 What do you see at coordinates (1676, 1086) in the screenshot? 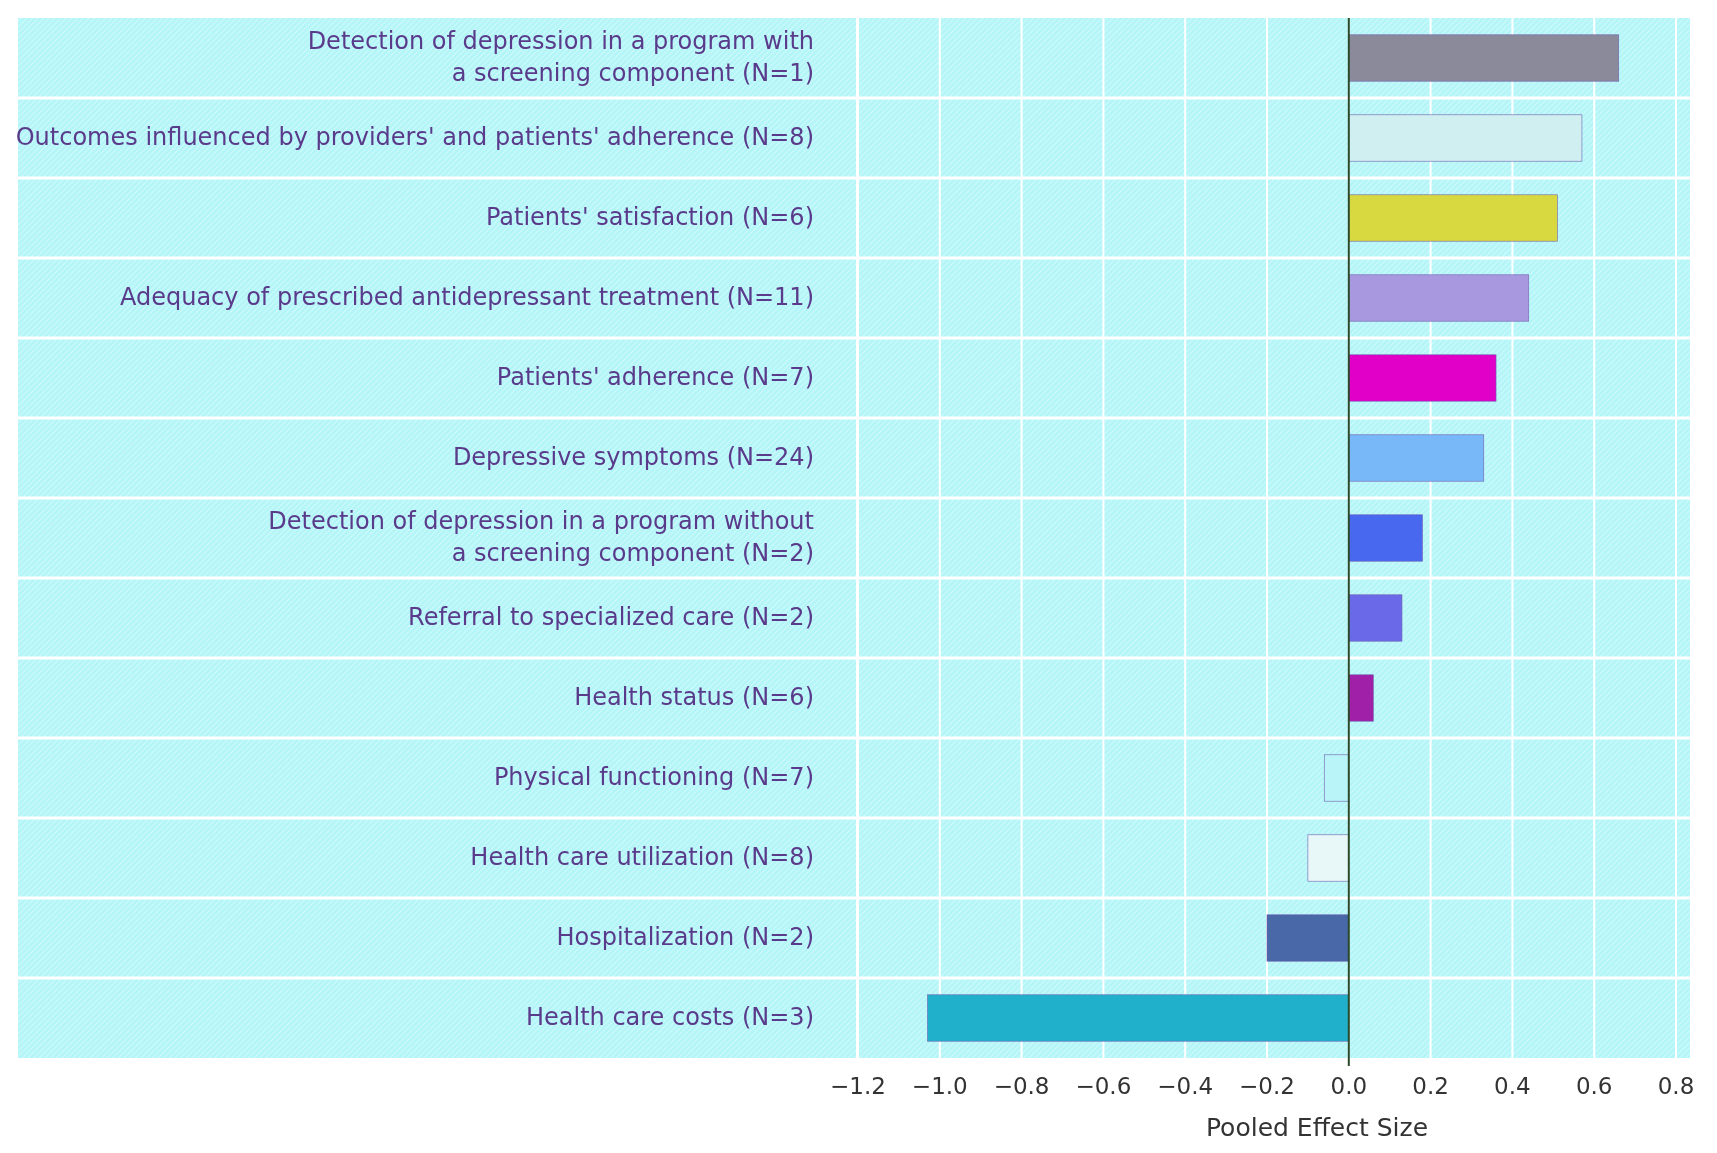
I see `x-tick-label: 0.8` at bounding box center [1676, 1086].